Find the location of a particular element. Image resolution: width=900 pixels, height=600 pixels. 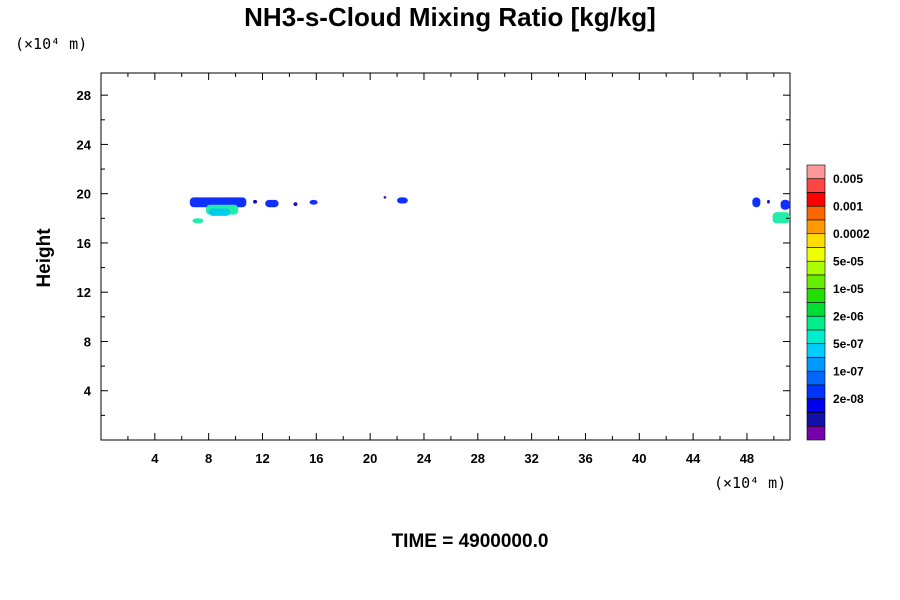

x-tick-label: 12 is located at coordinates (262, 458).